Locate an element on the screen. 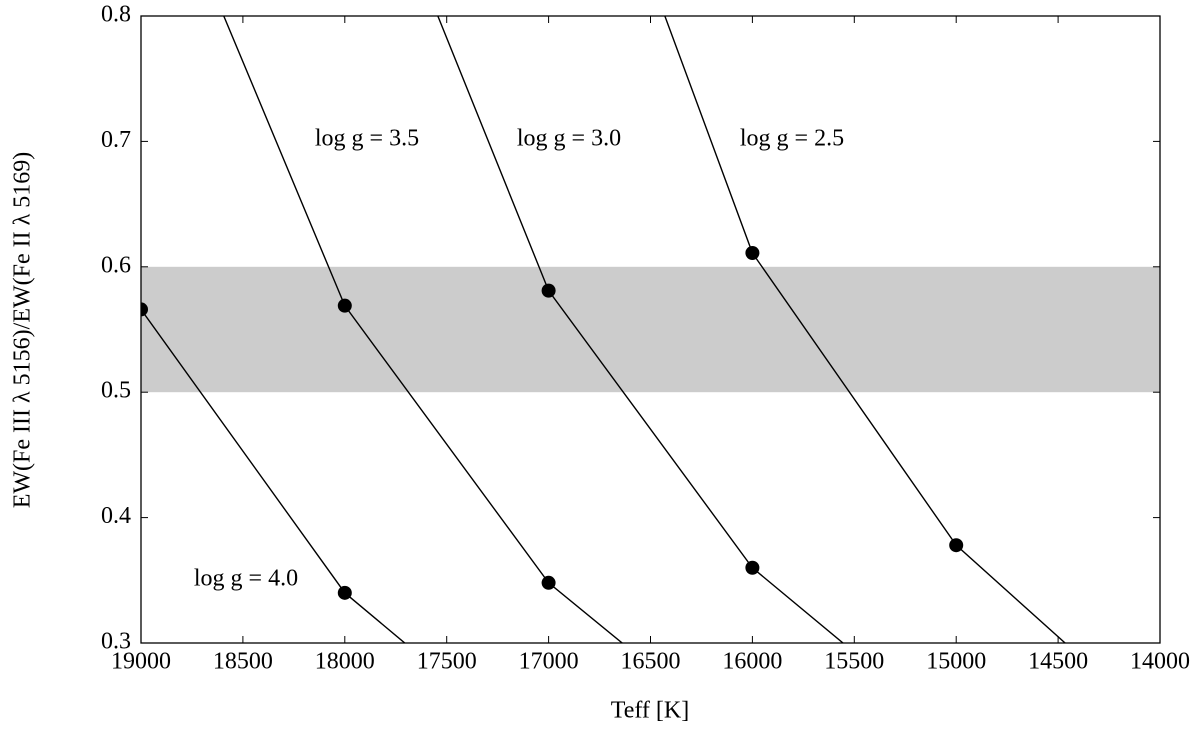  y-tick-label: 0.6 is located at coordinates (116, 265).